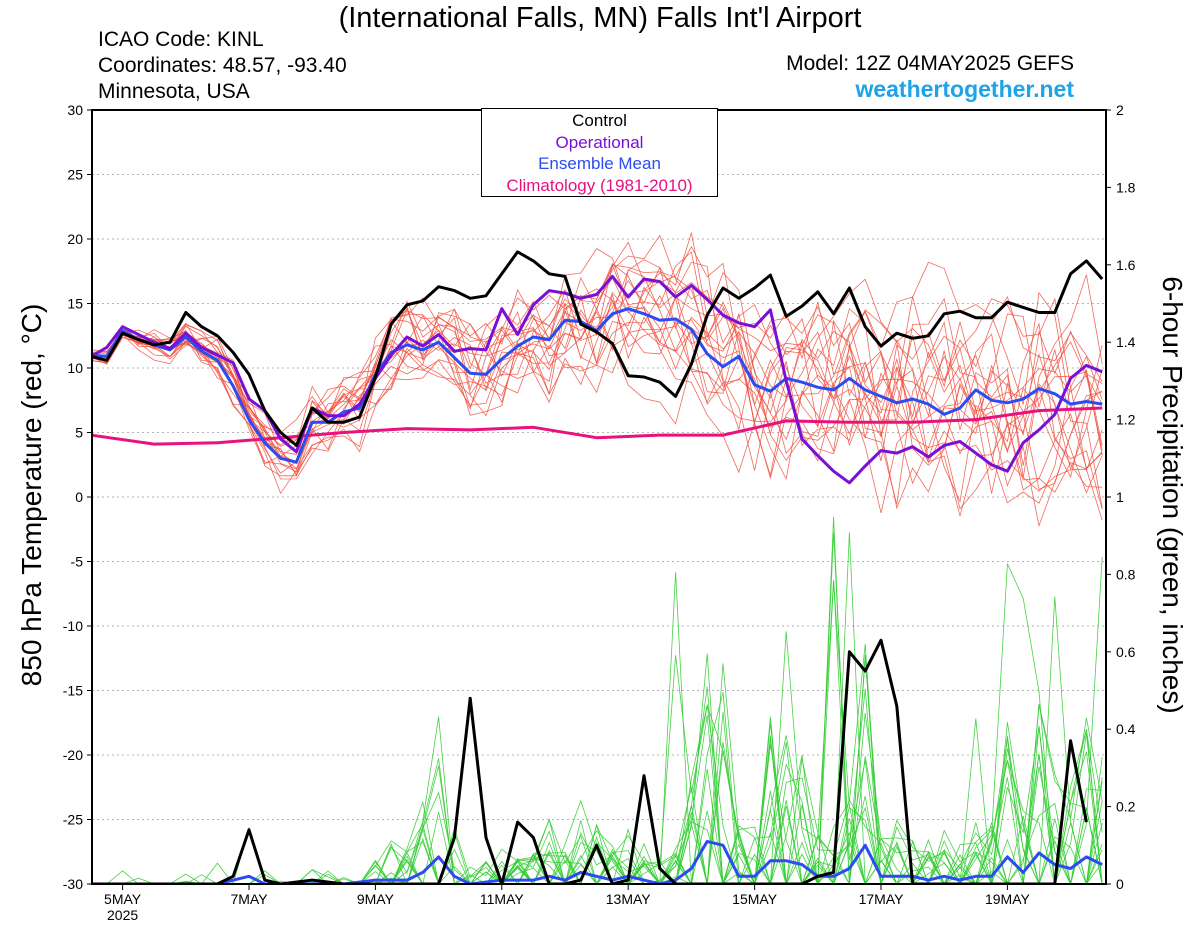  What do you see at coordinates (599, 120) in the screenshot?
I see `legend-control: Control` at bounding box center [599, 120].